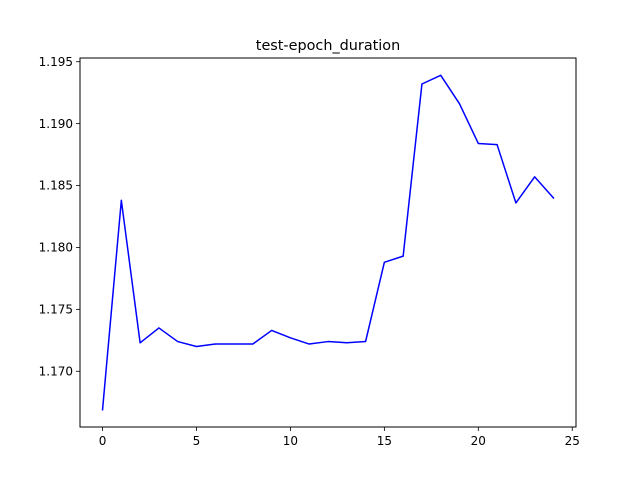 This screenshot has width=640, height=480. I want to click on y-tick-label: 1.180, so click(56, 248).